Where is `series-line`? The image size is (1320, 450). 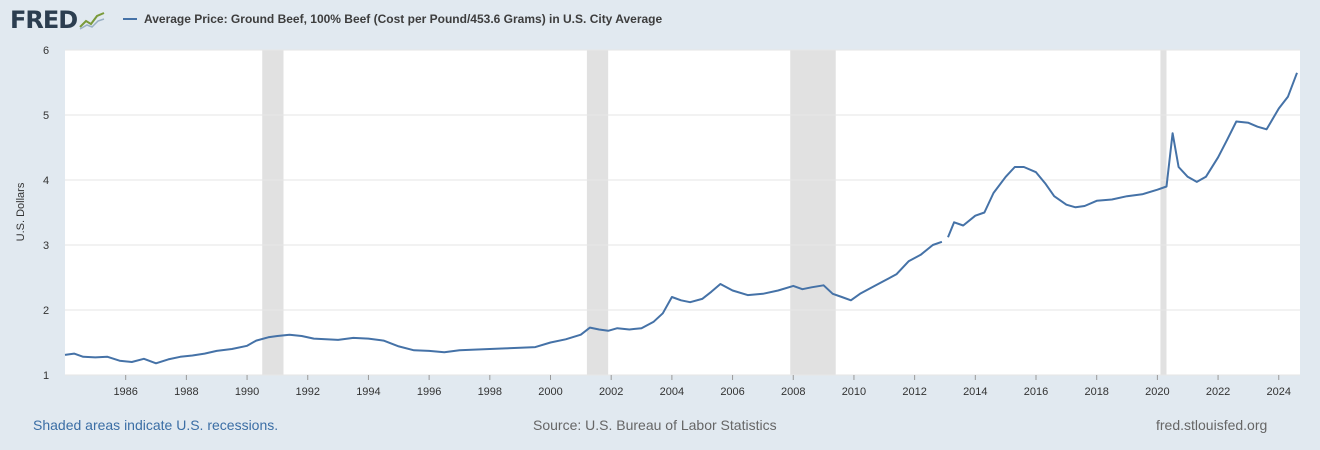 series-line is located at coordinates (1122, 155).